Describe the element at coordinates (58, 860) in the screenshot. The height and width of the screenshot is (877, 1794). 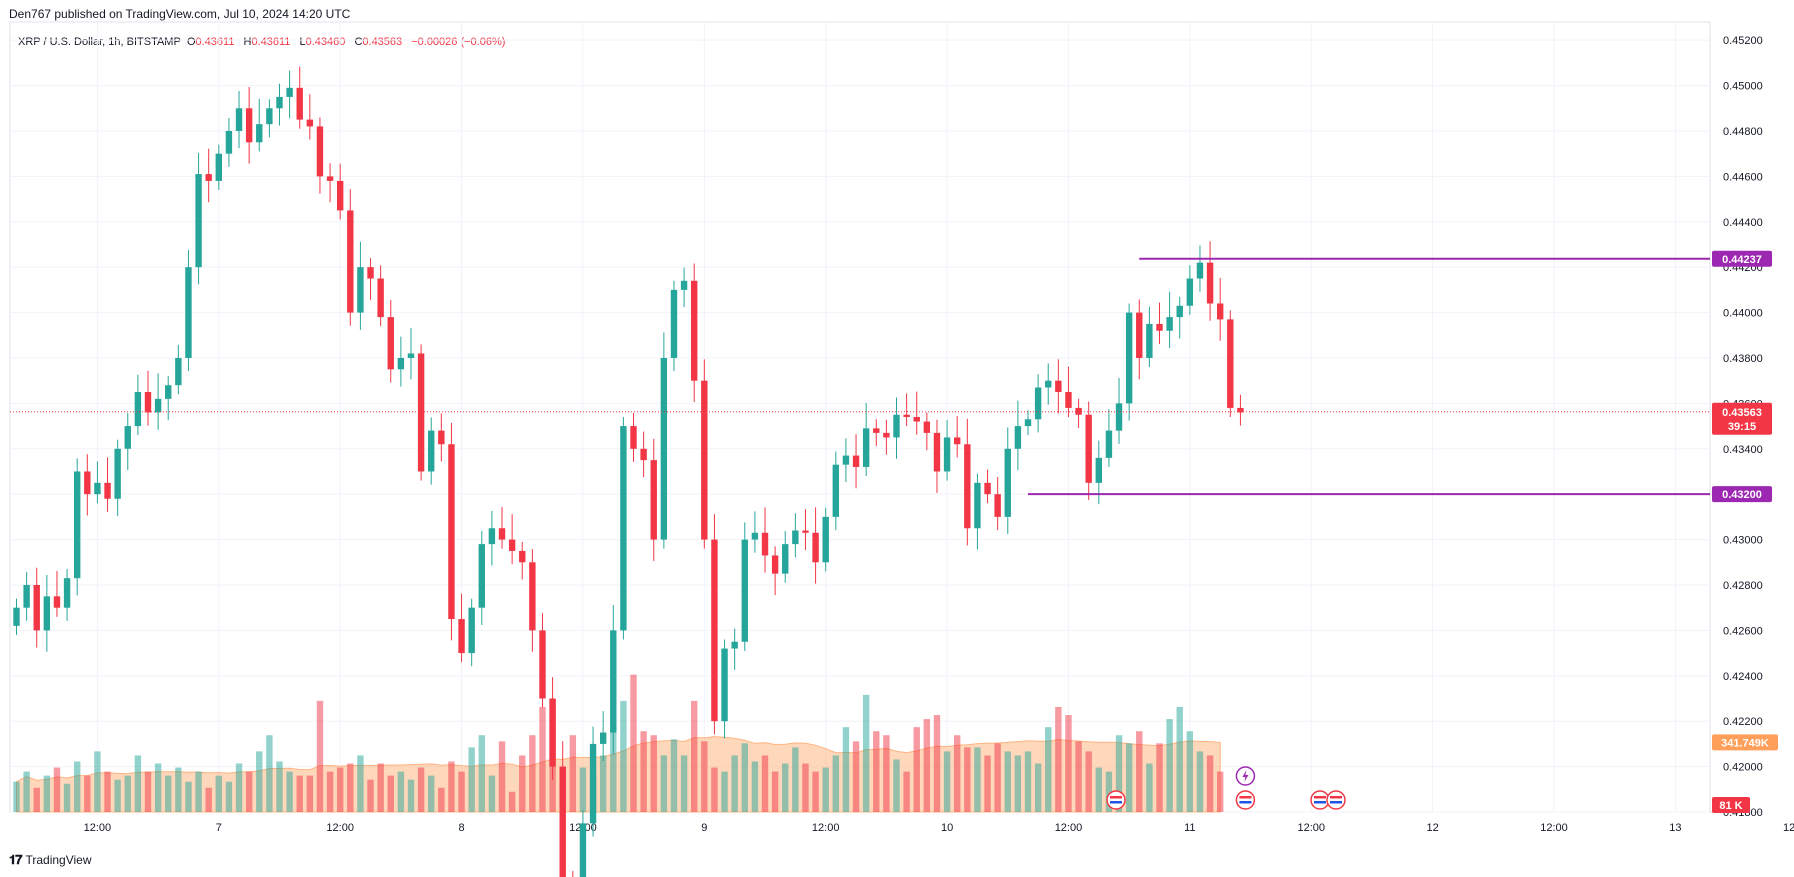
I see `tradingview-brand: TradingView` at that location.